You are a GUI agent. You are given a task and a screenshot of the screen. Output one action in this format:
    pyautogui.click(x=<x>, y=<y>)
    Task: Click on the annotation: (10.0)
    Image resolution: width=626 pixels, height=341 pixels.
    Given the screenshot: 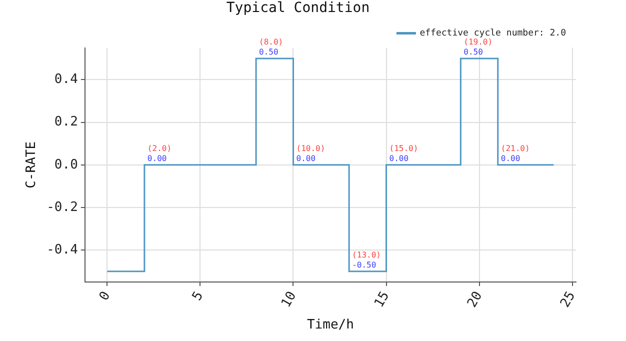 What is the action you would take?
    pyautogui.click(x=311, y=148)
    